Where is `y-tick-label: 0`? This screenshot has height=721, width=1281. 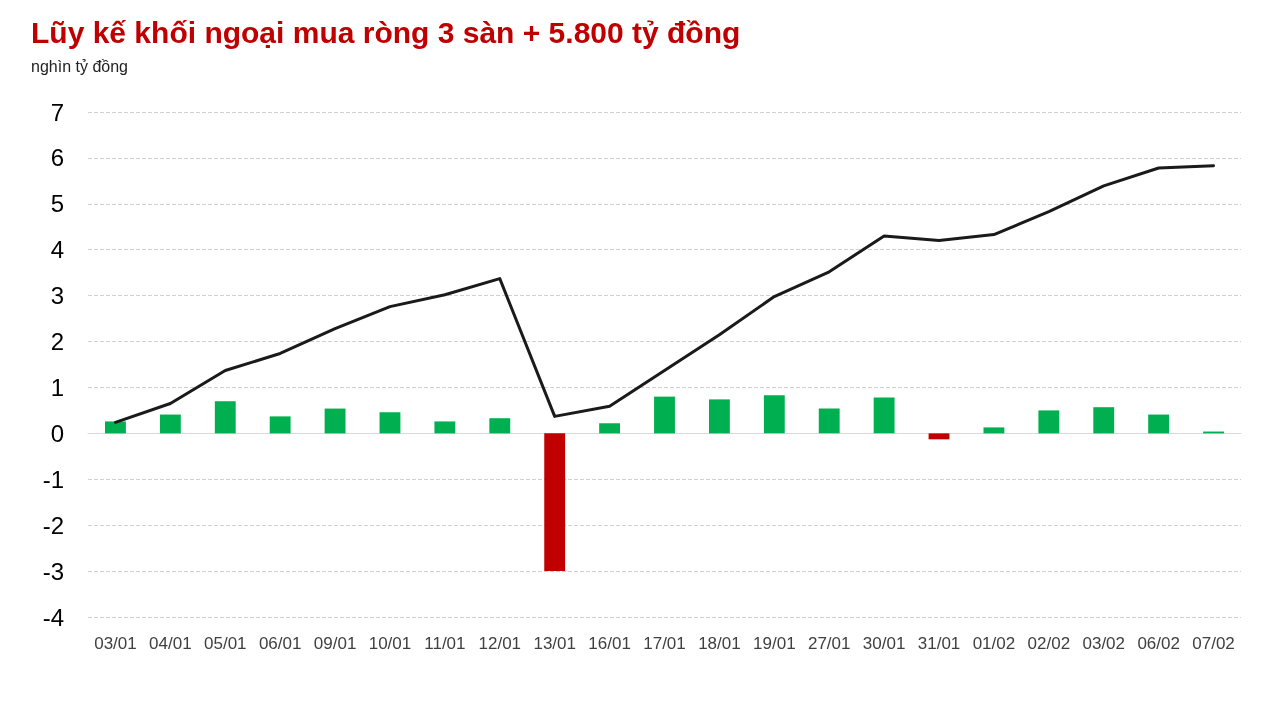
y-tick-label: 0 is located at coordinates (57, 433).